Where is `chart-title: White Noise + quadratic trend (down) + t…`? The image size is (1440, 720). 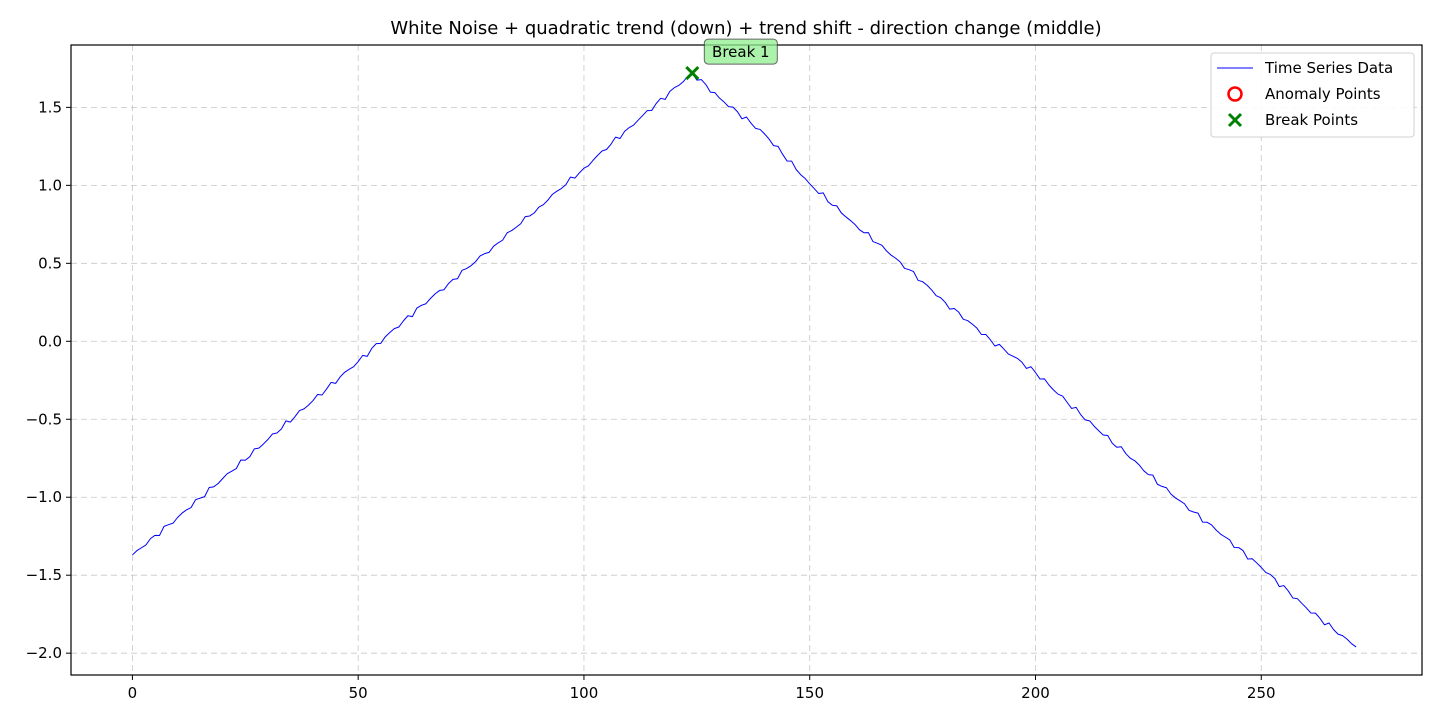
chart-title: White Noise + quadratic trend (down) + t… is located at coordinates (745, 28).